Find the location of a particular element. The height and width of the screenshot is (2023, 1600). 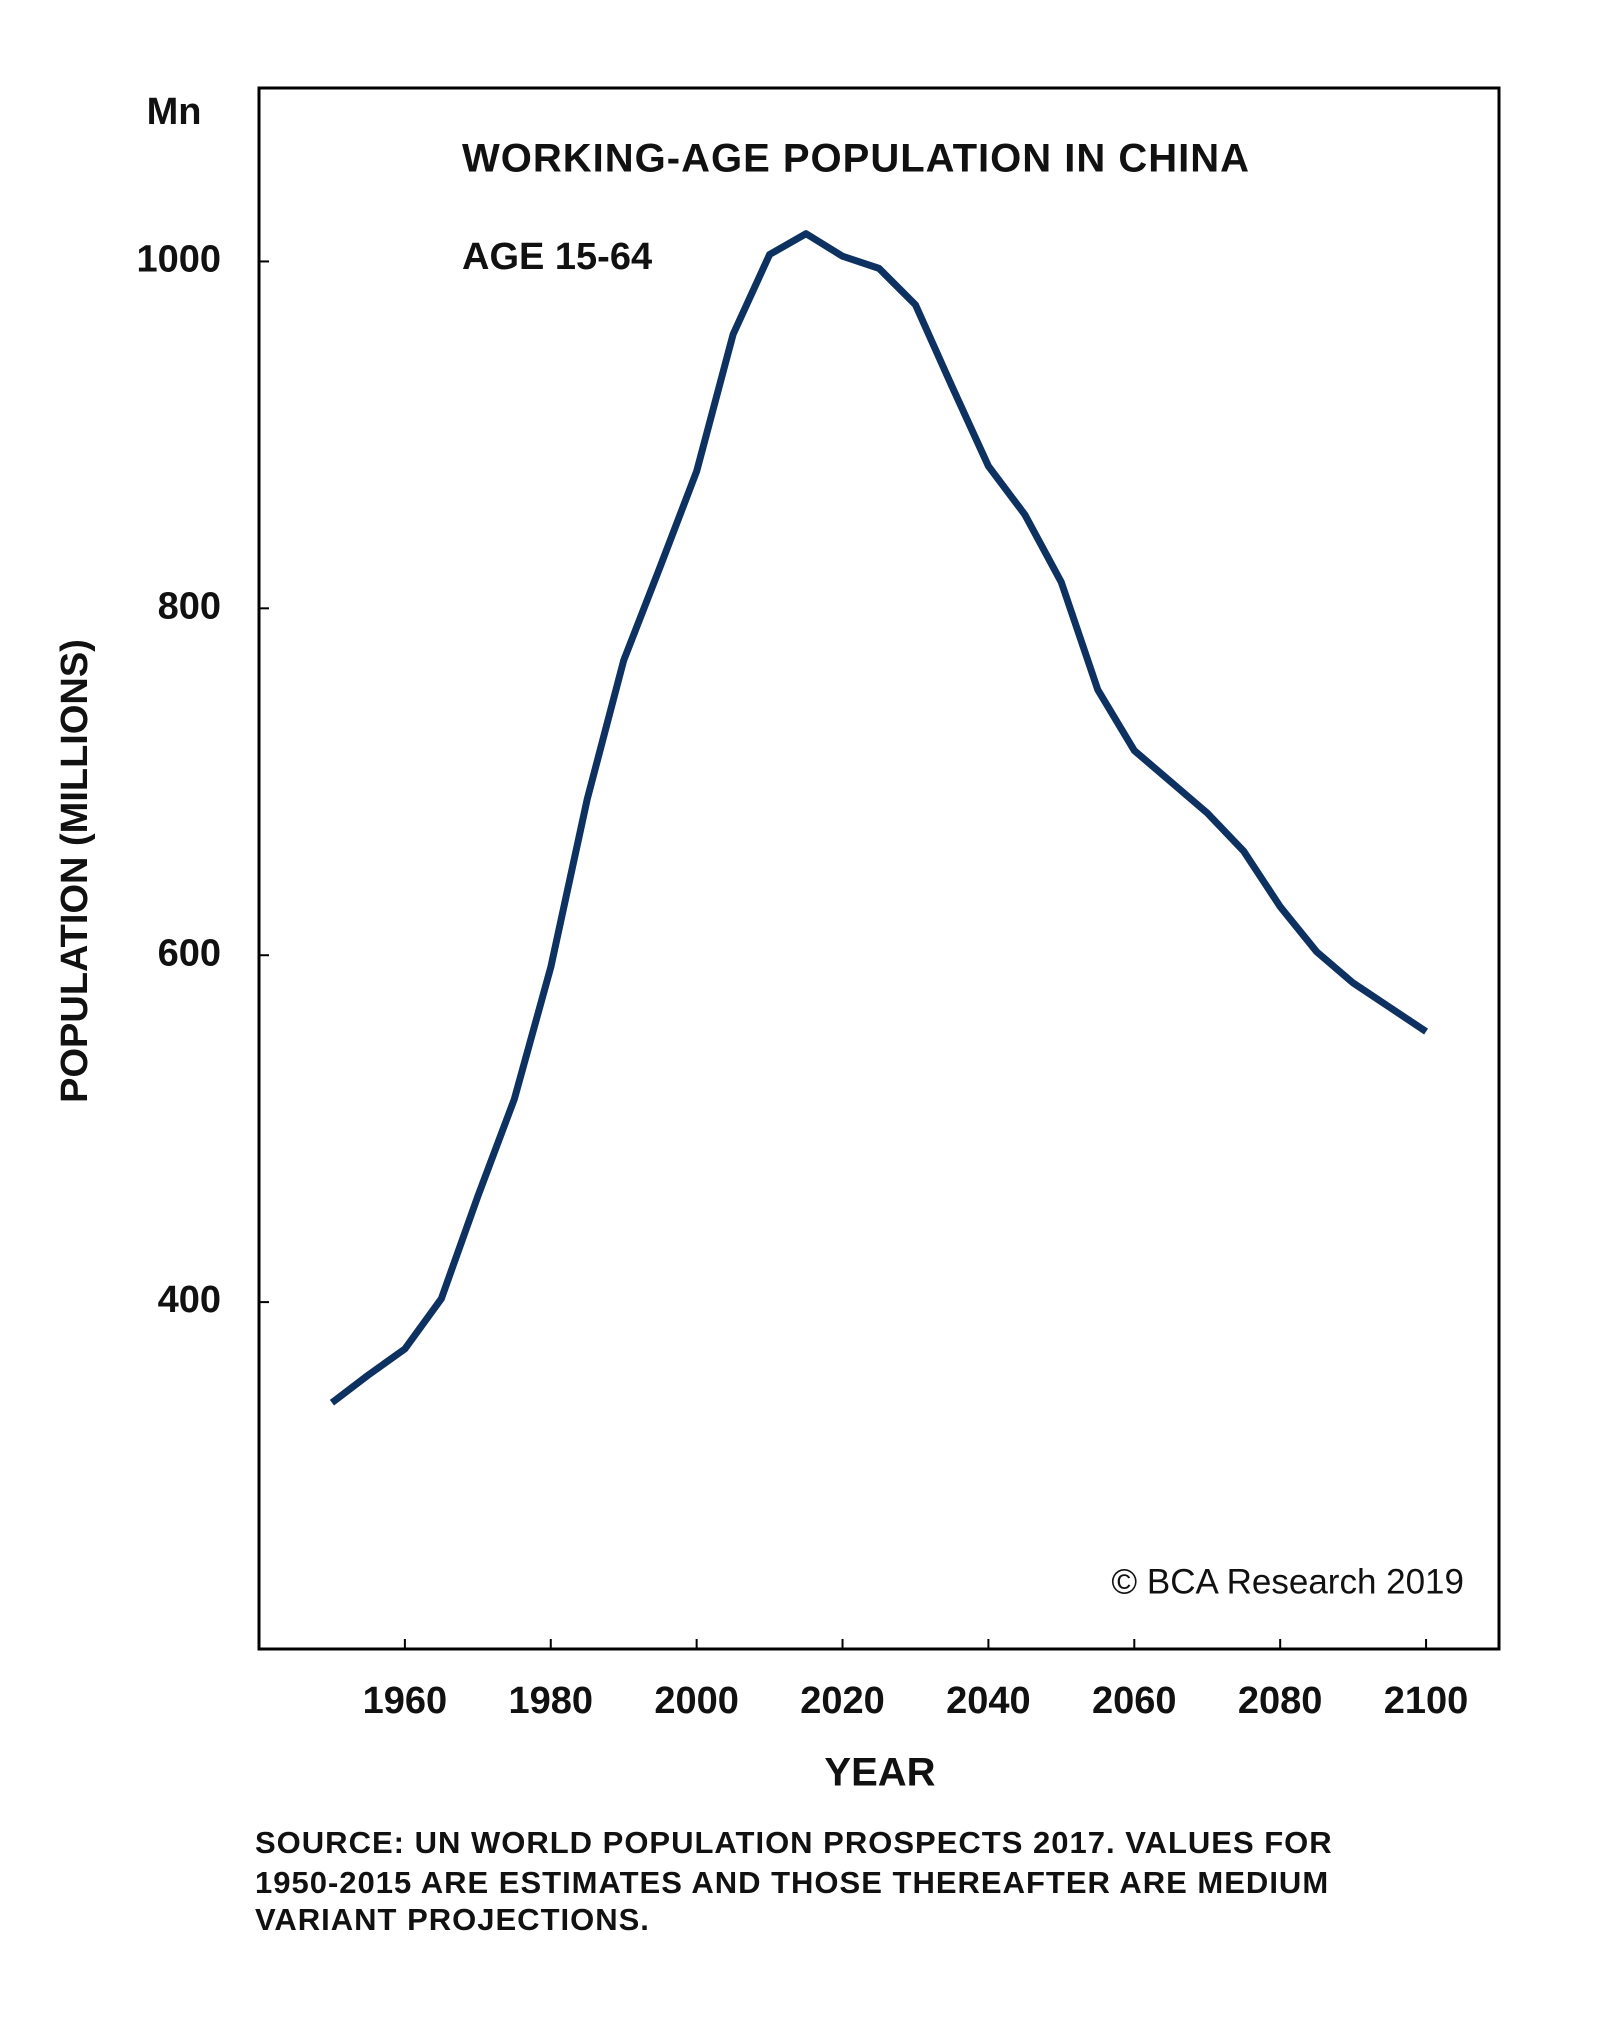

x-tick-label: 2080 is located at coordinates (1280, 1701).